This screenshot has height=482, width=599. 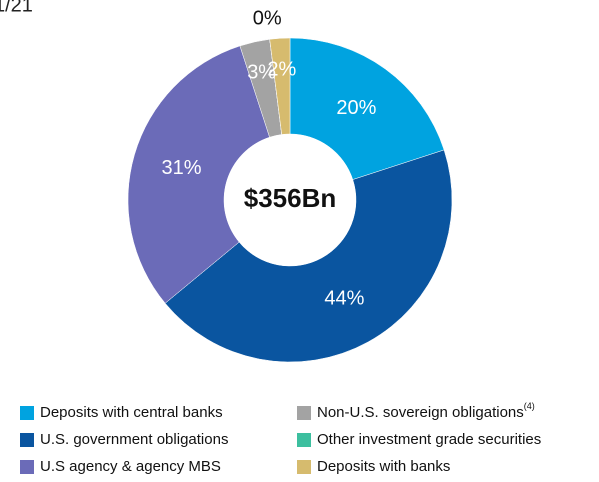 I want to click on legend-name: Deposits with central banks, so click(x=131, y=412).